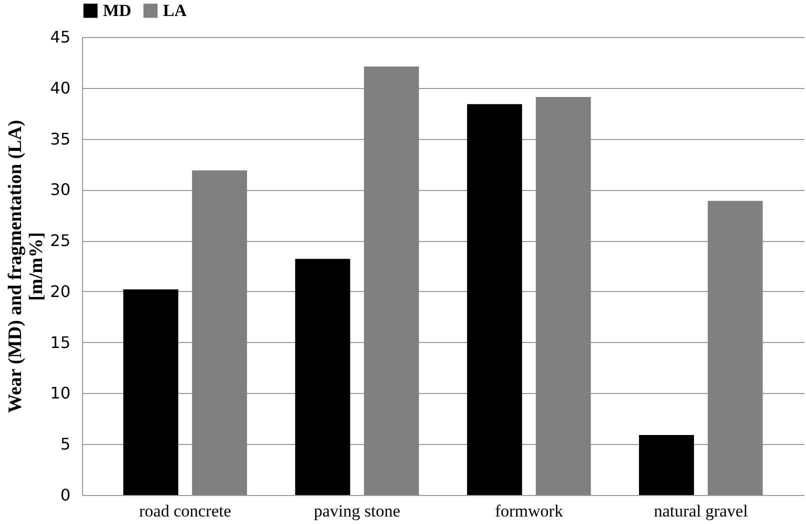 This screenshot has width=806, height=524. What do you see at coordinates (357, 511) in the screenshot?
I see `x-tick-label: paving stone` at bounding box center [357, 511].